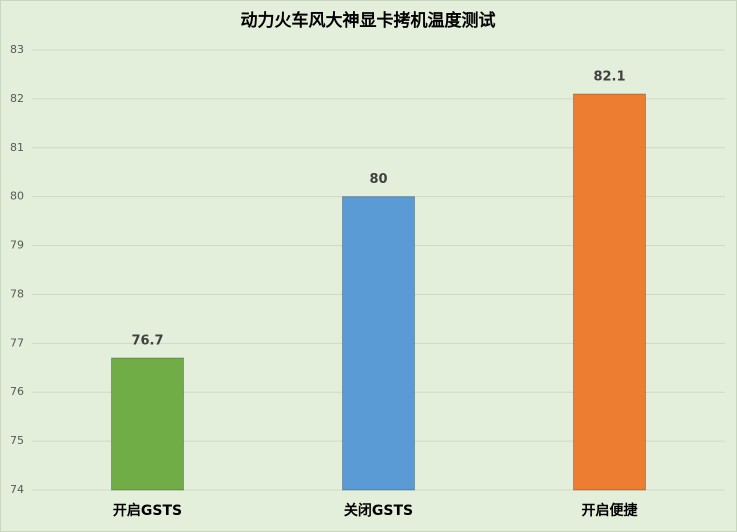  I want to click on x-tick-label: 开启便捷, so click(610, 510).